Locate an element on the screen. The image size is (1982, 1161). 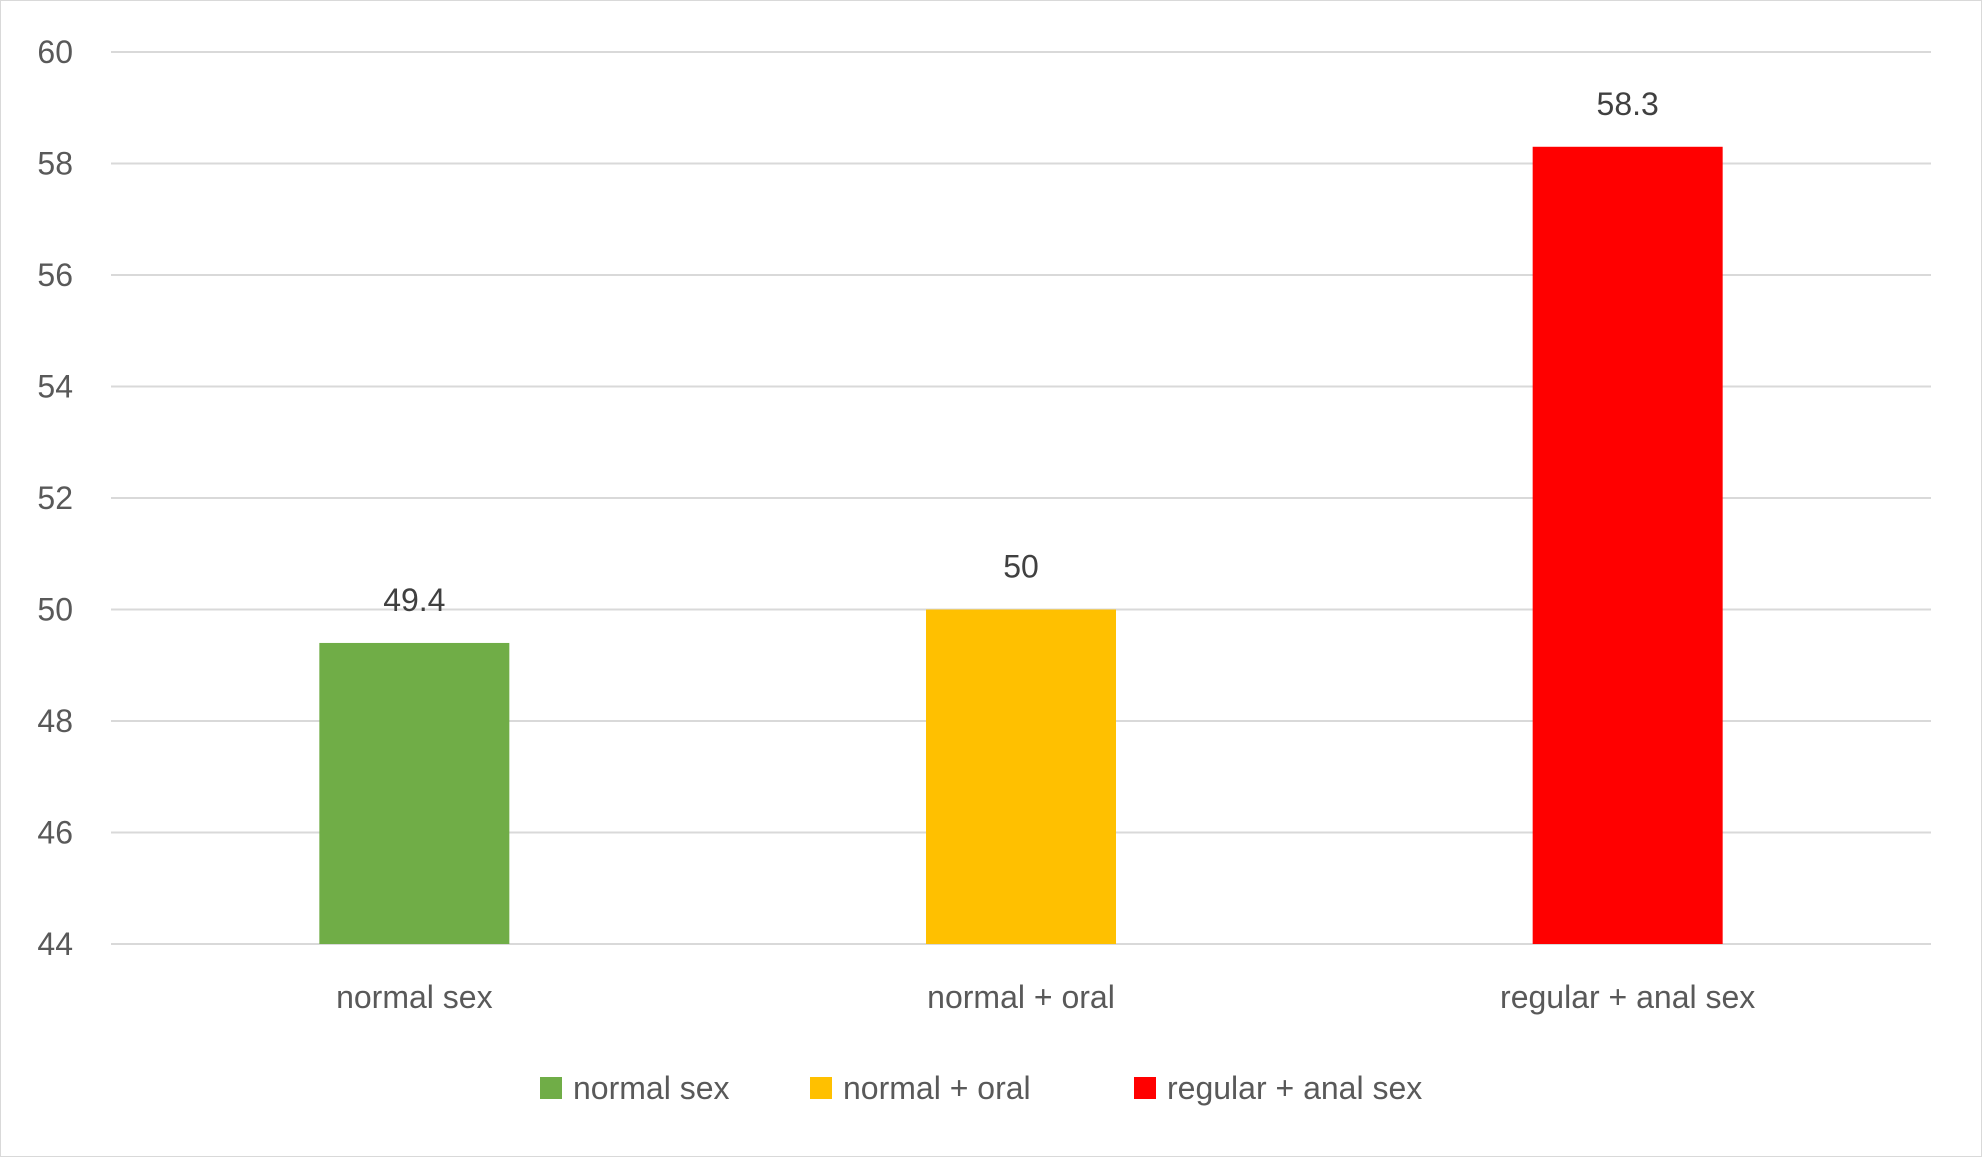
x-tick-label: normal sex is located at coordinates (414, 997).